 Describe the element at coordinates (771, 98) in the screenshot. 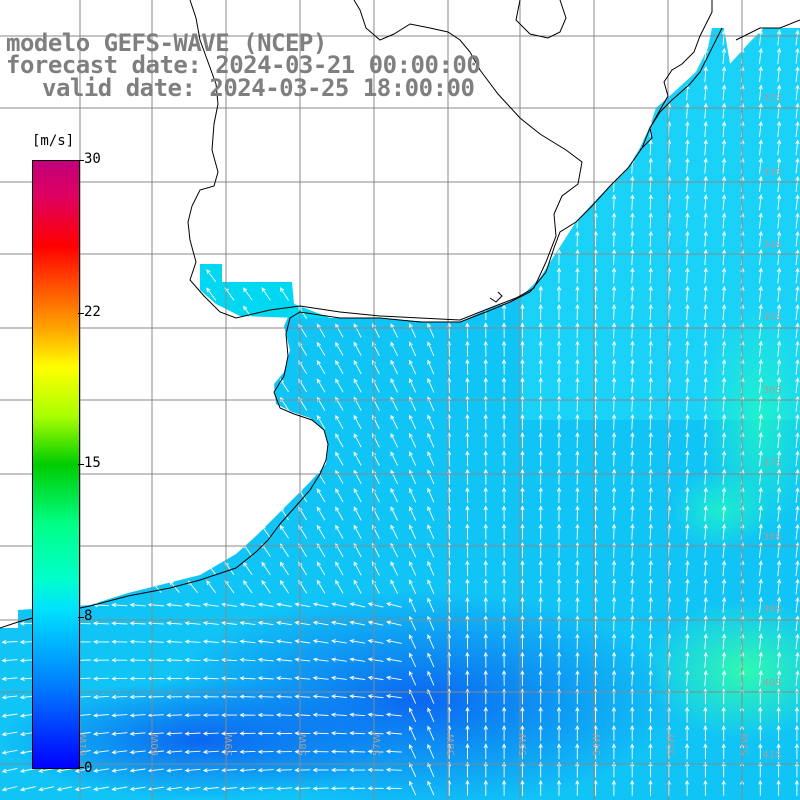

I see `latitude-label: 32S` at that location.